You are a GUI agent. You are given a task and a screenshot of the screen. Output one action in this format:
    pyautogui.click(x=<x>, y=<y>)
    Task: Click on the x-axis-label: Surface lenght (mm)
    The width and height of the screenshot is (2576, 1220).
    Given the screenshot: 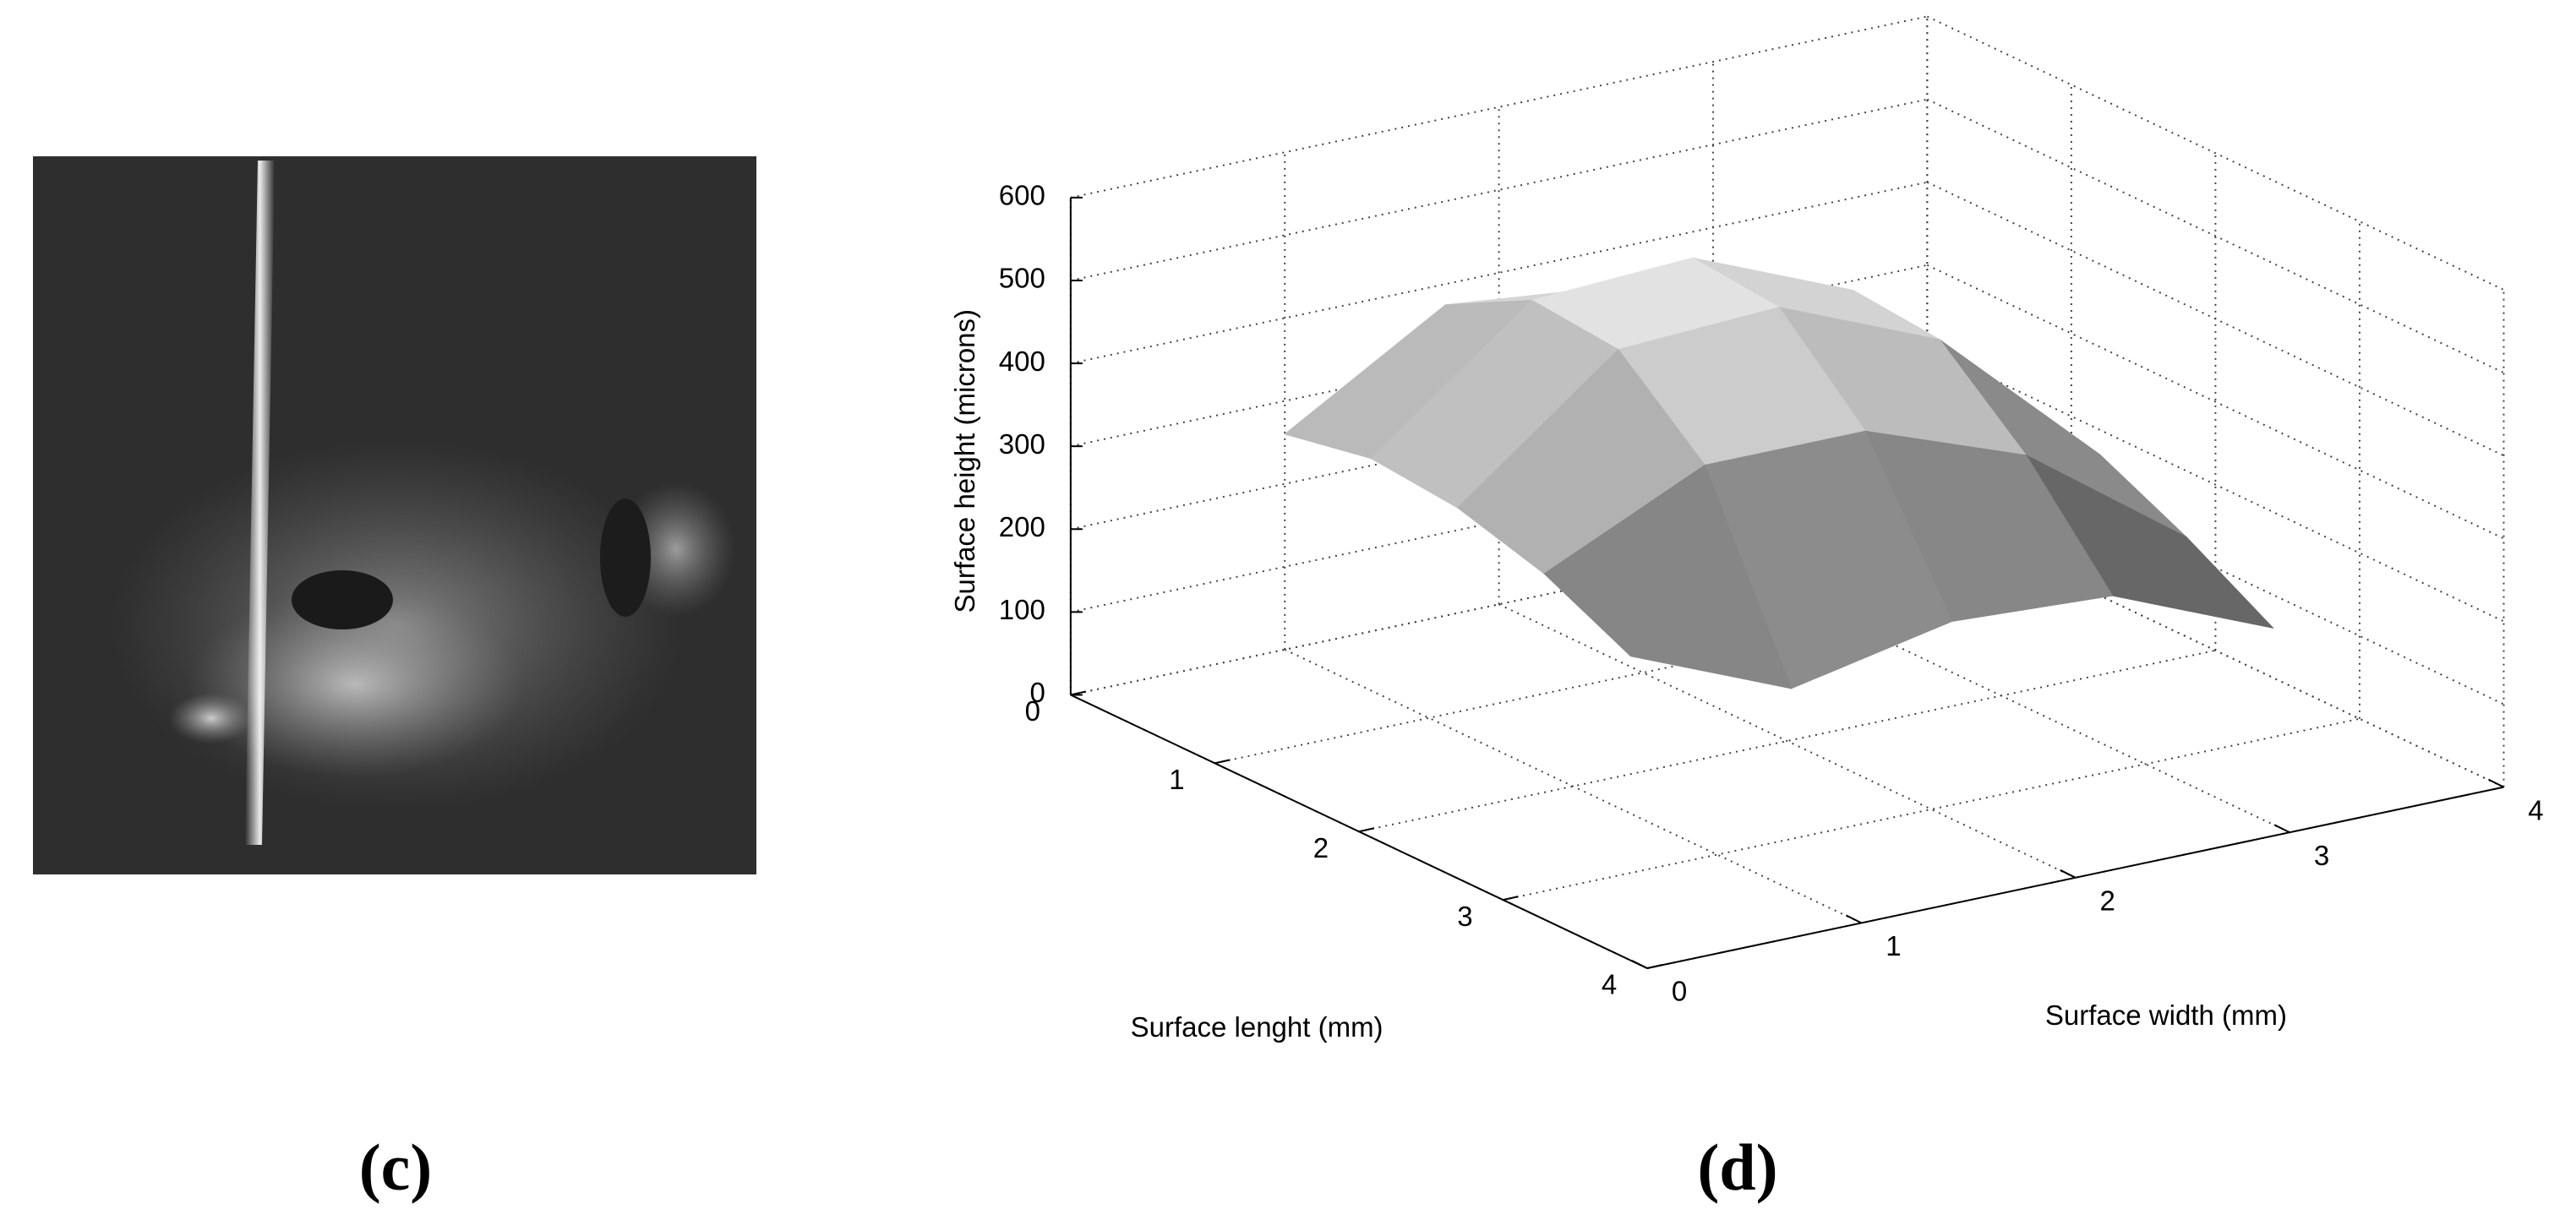 What is the action you would take?
    pyautogui.click(x=1257, y=1027)
    